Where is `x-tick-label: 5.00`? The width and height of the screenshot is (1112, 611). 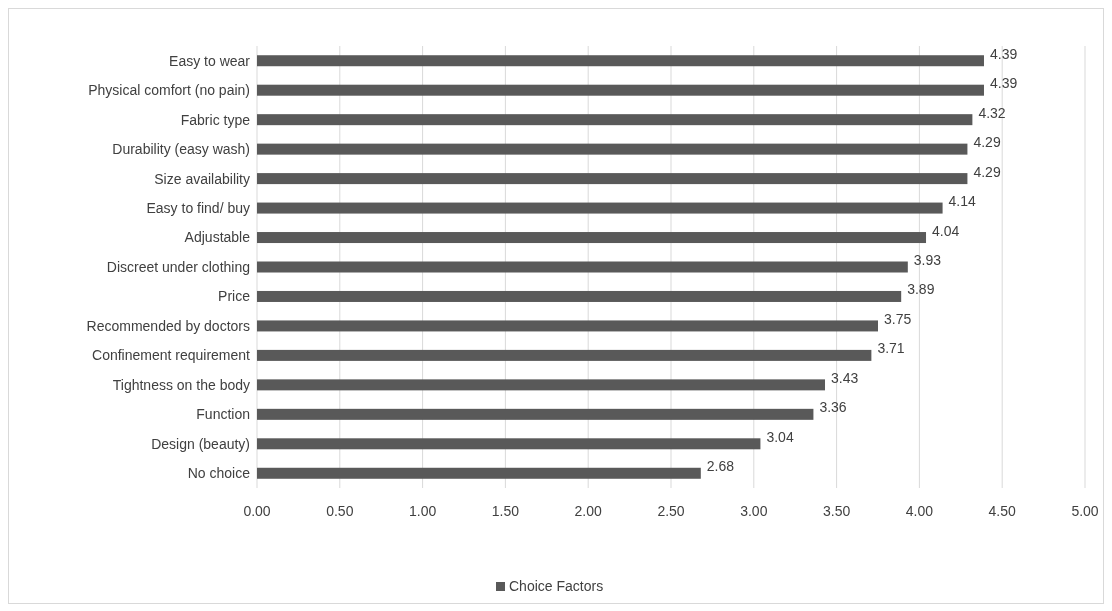
x-tick-label: 5.00 is located at coordinates (1085, 511).